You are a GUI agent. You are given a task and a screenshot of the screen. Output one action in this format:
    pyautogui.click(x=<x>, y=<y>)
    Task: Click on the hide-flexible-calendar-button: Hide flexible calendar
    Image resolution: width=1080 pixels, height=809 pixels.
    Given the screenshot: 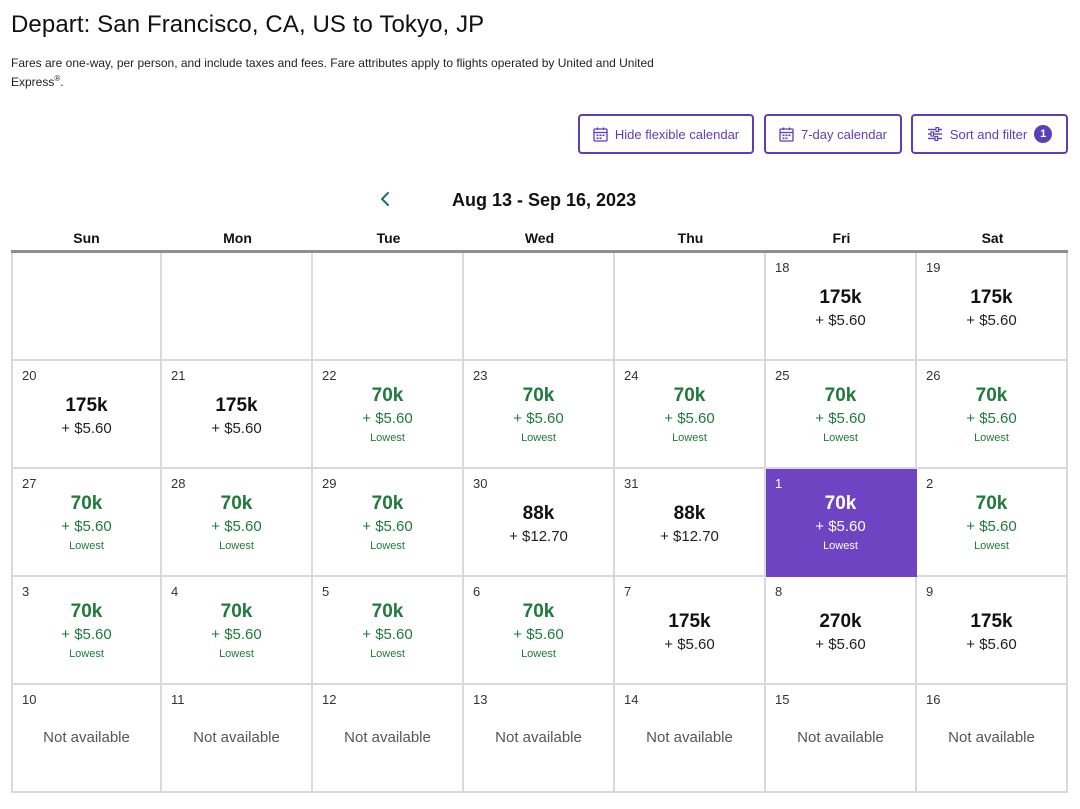 What is the action you would take?
    pyautogui.click(x=666, y=134)
    